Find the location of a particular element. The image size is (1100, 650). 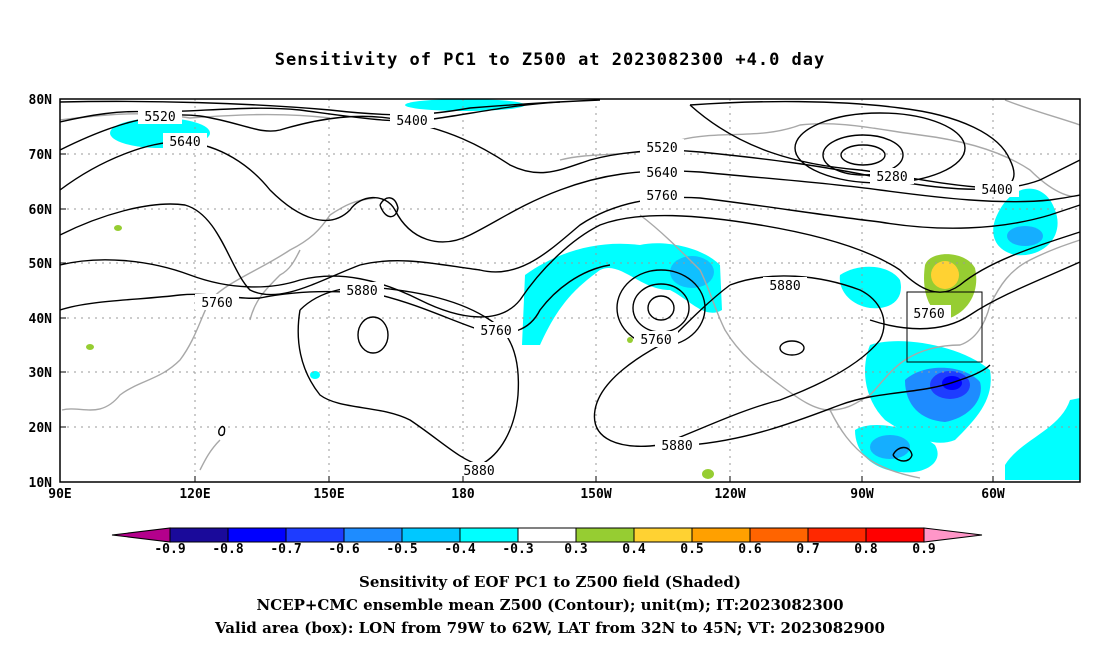

coast-philippines is located at coordinates (210, 455).